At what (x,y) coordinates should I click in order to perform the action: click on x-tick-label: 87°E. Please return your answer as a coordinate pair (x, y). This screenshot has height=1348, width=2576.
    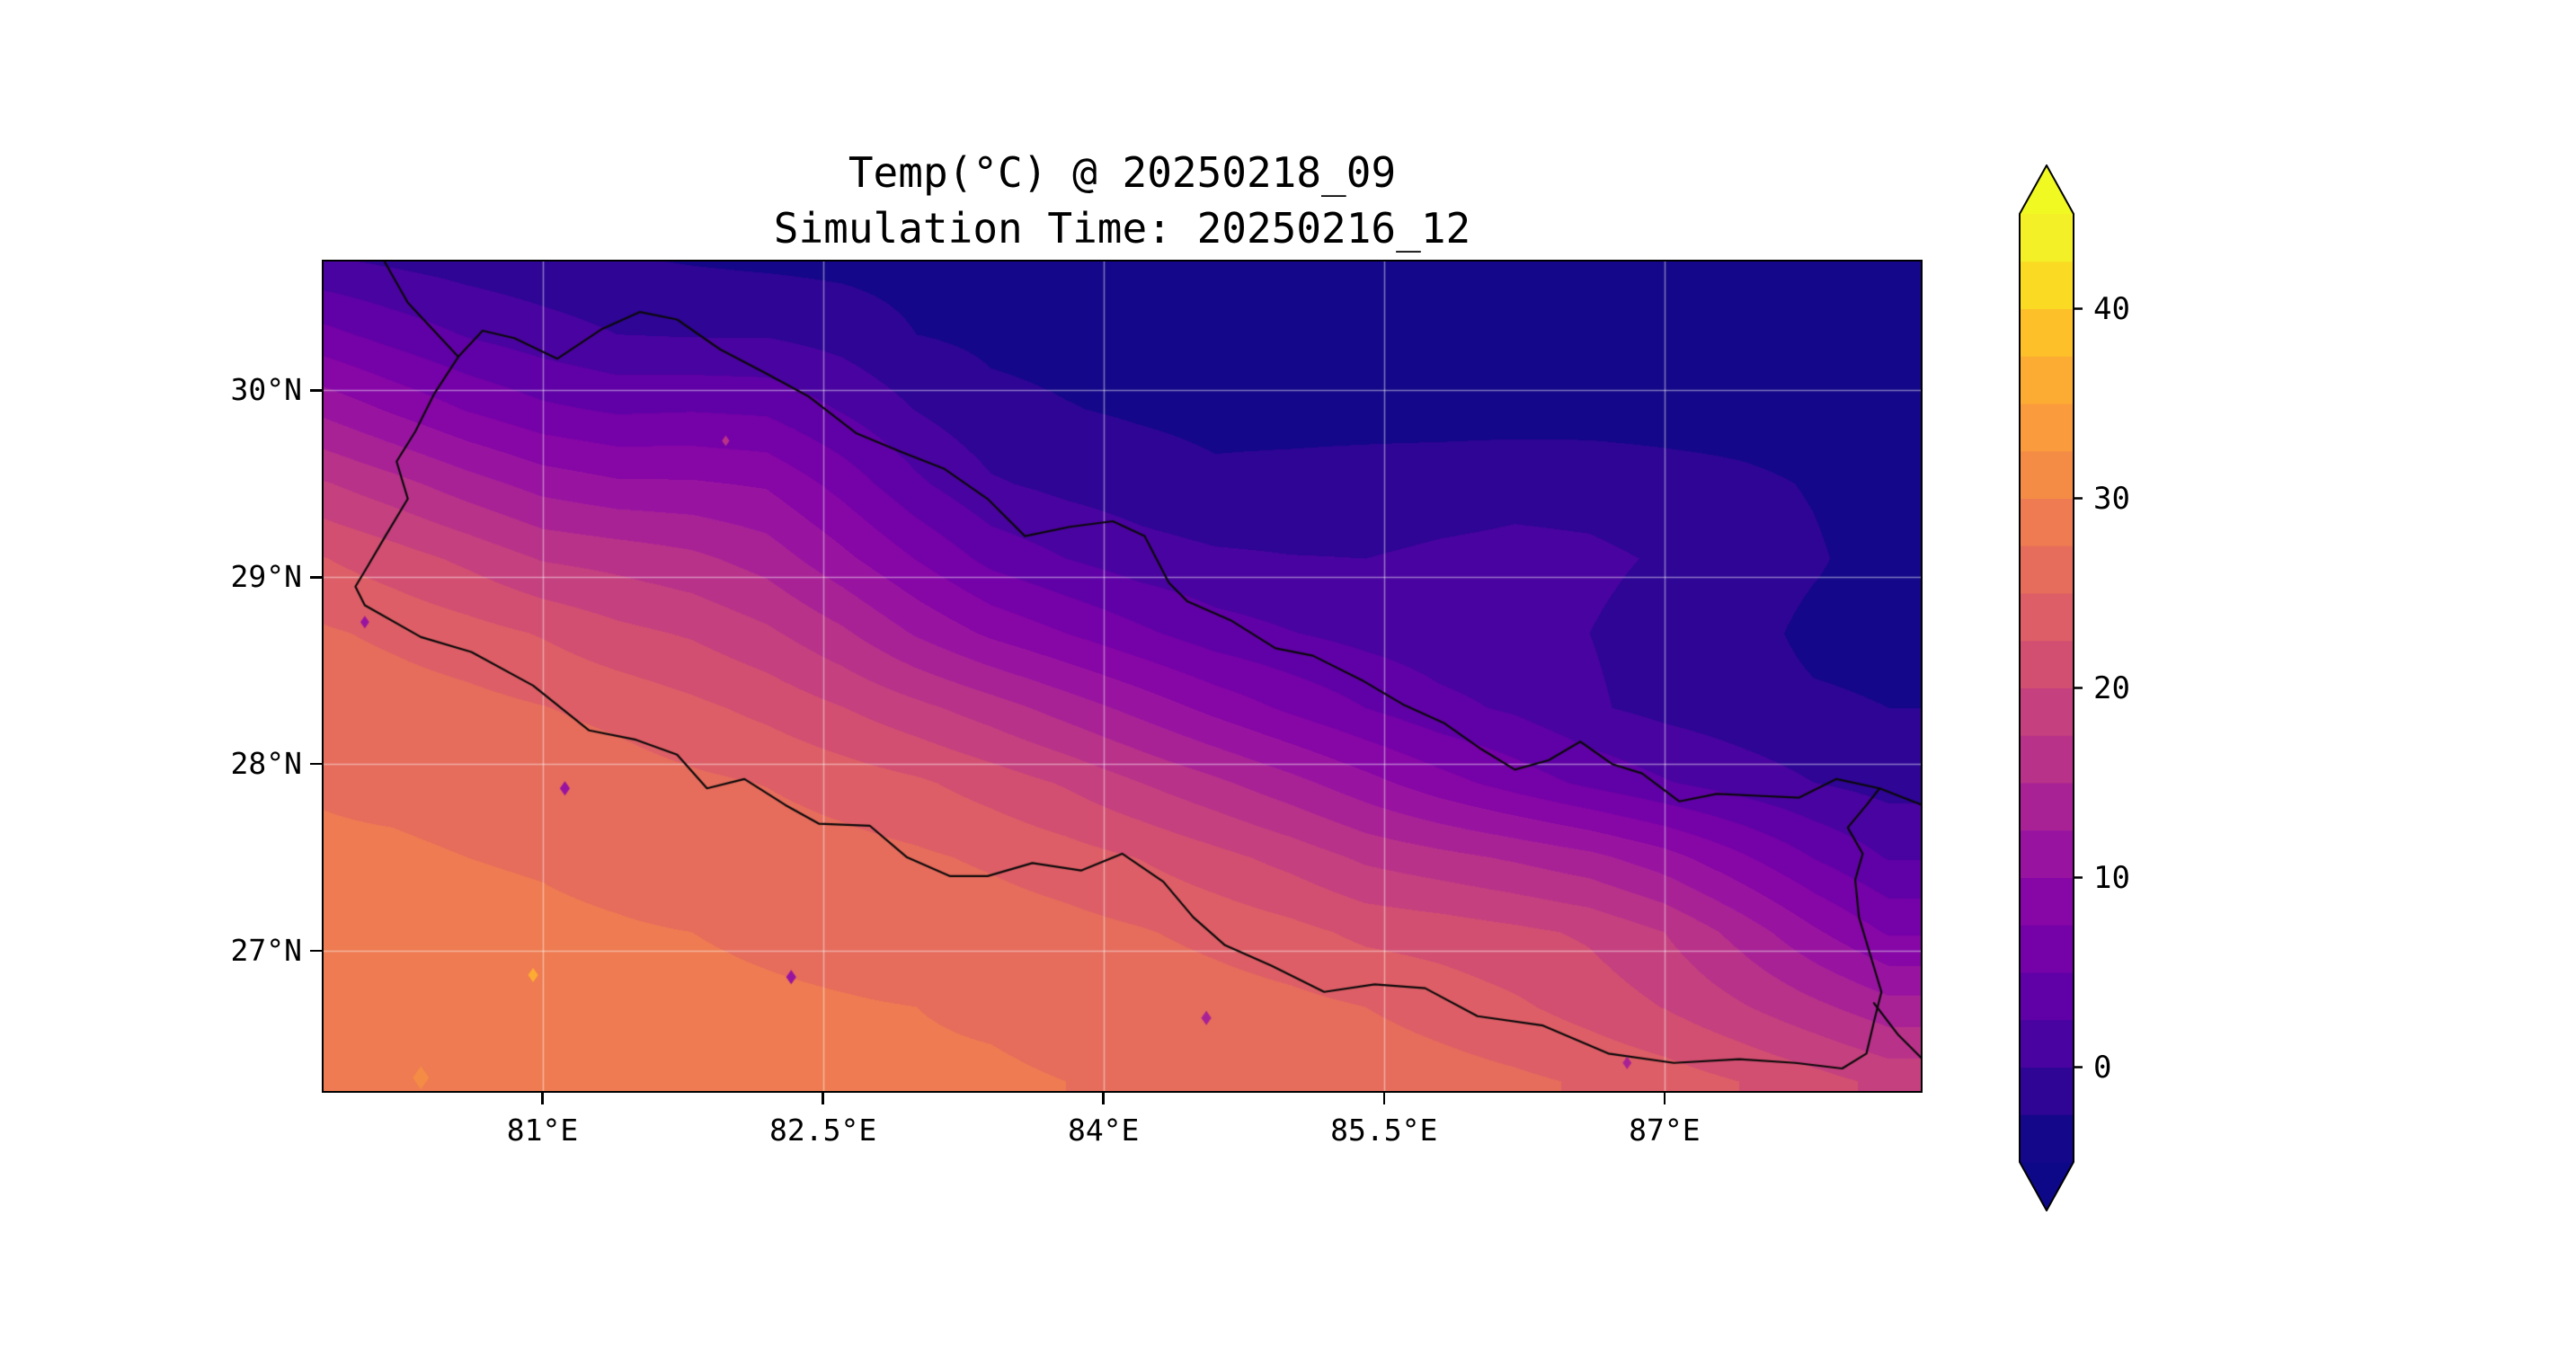
    Looking at the image, I should click on (1665, 1130).